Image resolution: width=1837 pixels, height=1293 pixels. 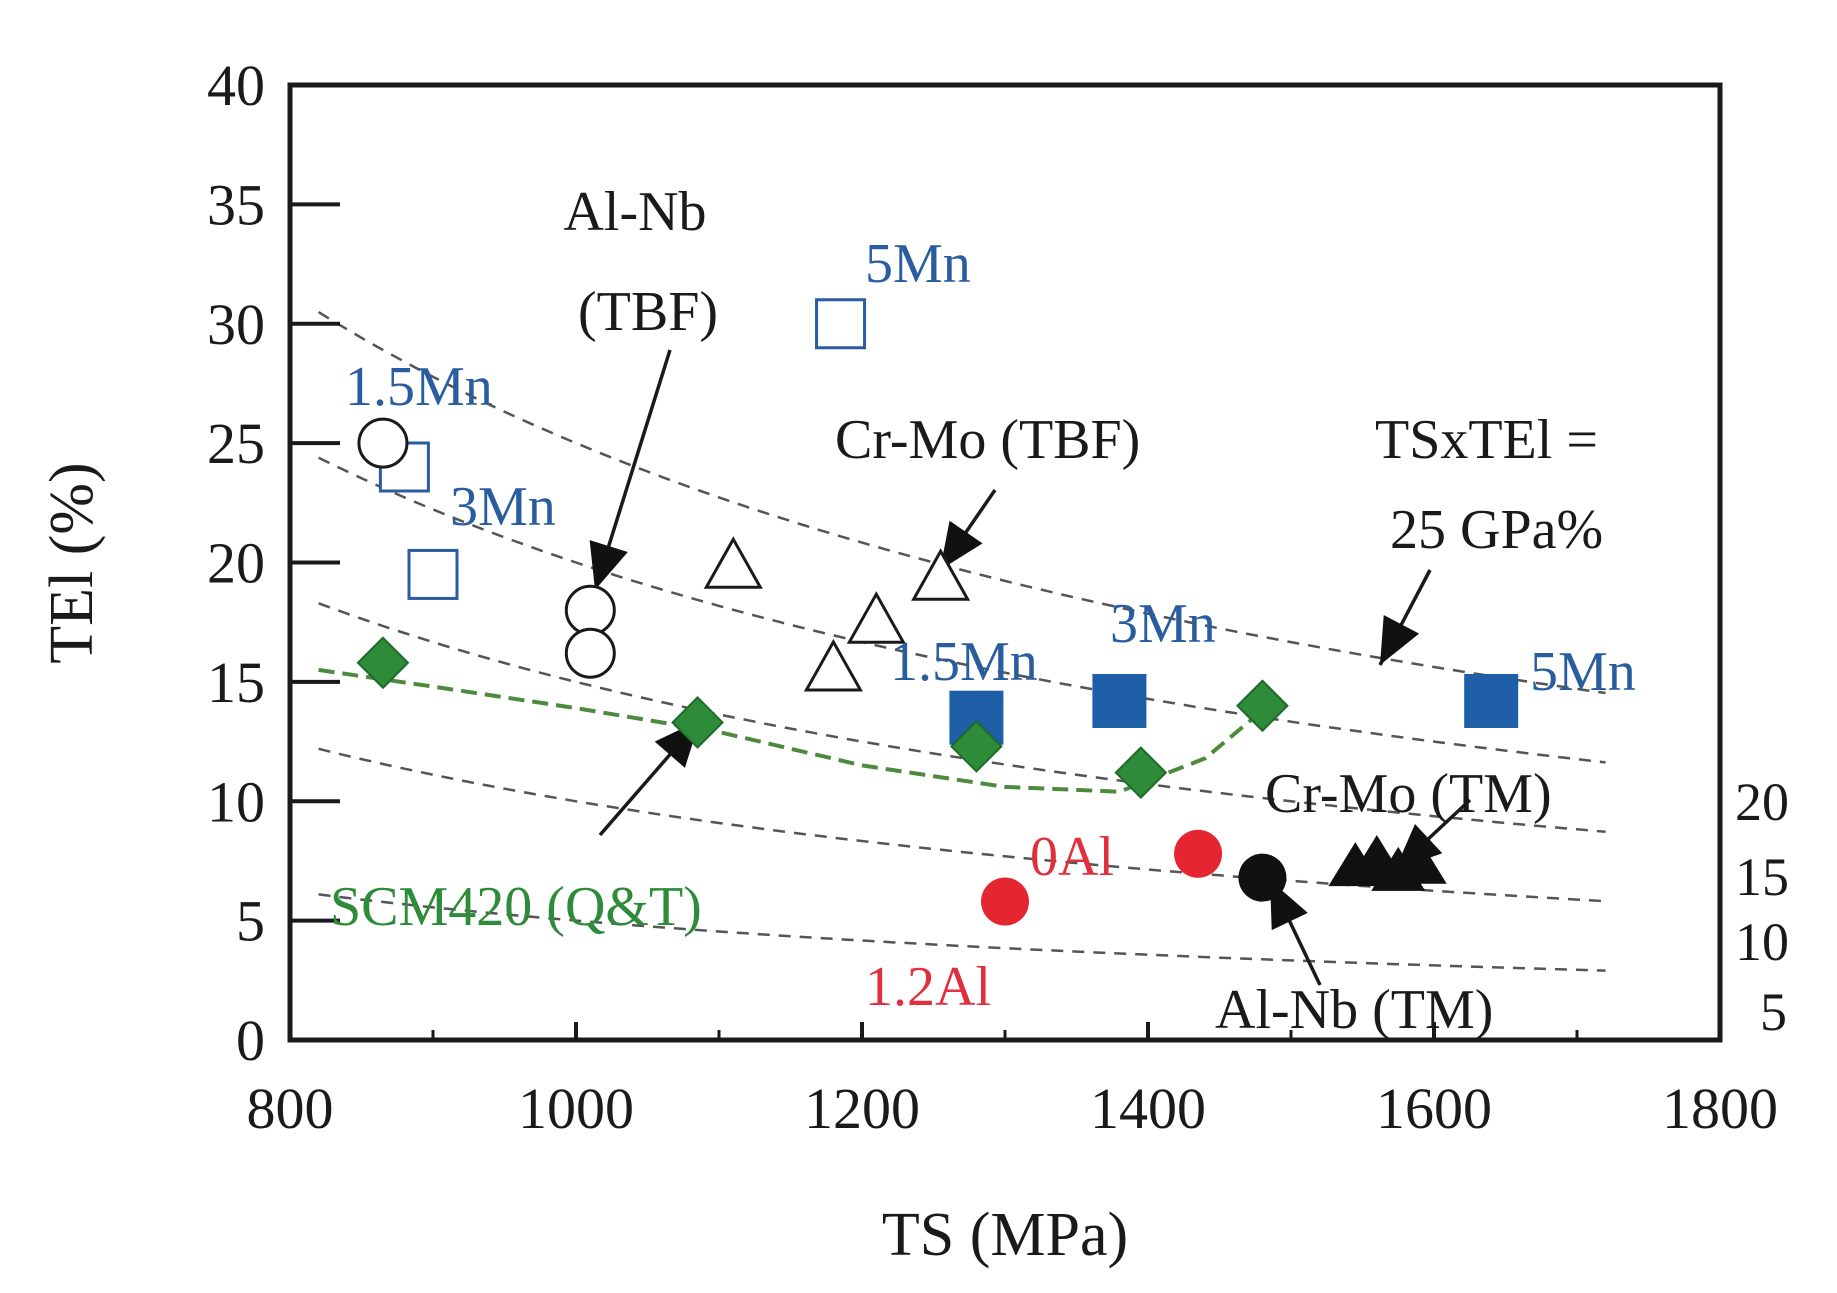 I want to click on annotation-alnb-tm: Al-Nb (TM), so click(x=1354, y=1010).